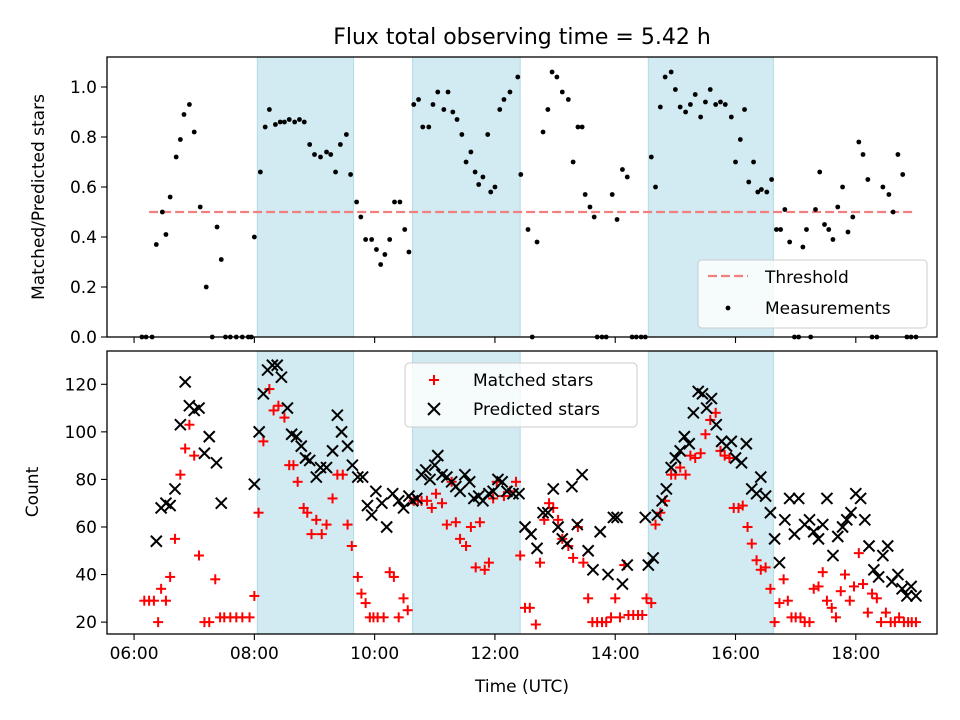 This screenshot has width=960, height=720. Describe the element at coordinates (434, 409) in the screenshot. I see `predicted-legend-icon` at that location.